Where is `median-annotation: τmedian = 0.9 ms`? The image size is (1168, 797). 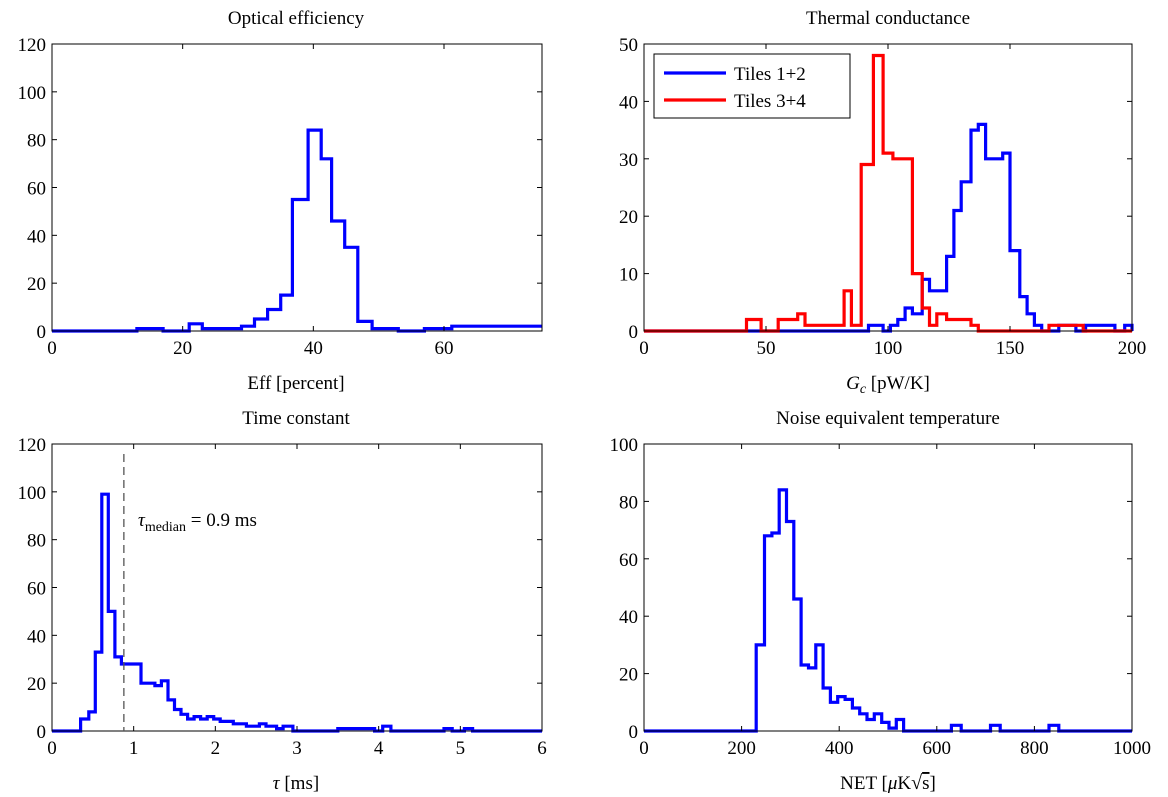 median-annotation: τmedian = 0.9 ms is located at coordinates (197, 522).